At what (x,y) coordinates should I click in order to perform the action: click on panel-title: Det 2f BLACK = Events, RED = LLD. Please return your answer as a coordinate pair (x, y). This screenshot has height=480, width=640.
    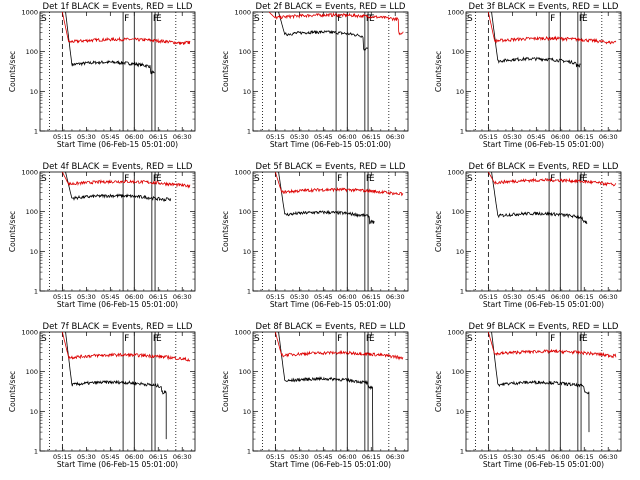
    Looking at the image, I should click on (331, 7).